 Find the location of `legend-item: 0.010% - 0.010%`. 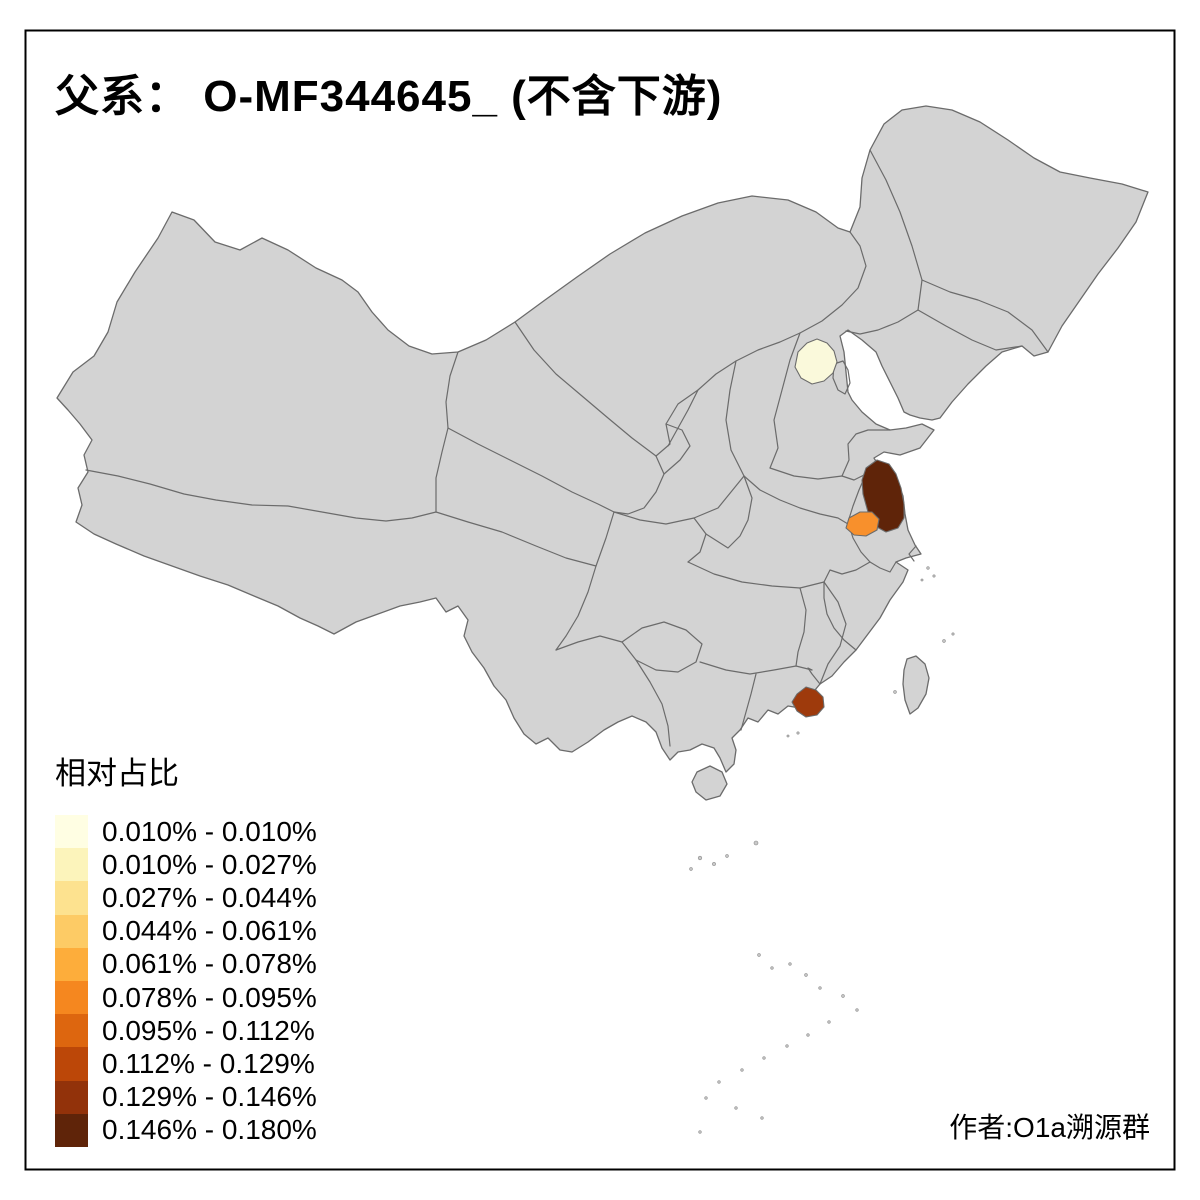

legend-item: 0.010% - 0.010% is located at coordinates (186, 832).